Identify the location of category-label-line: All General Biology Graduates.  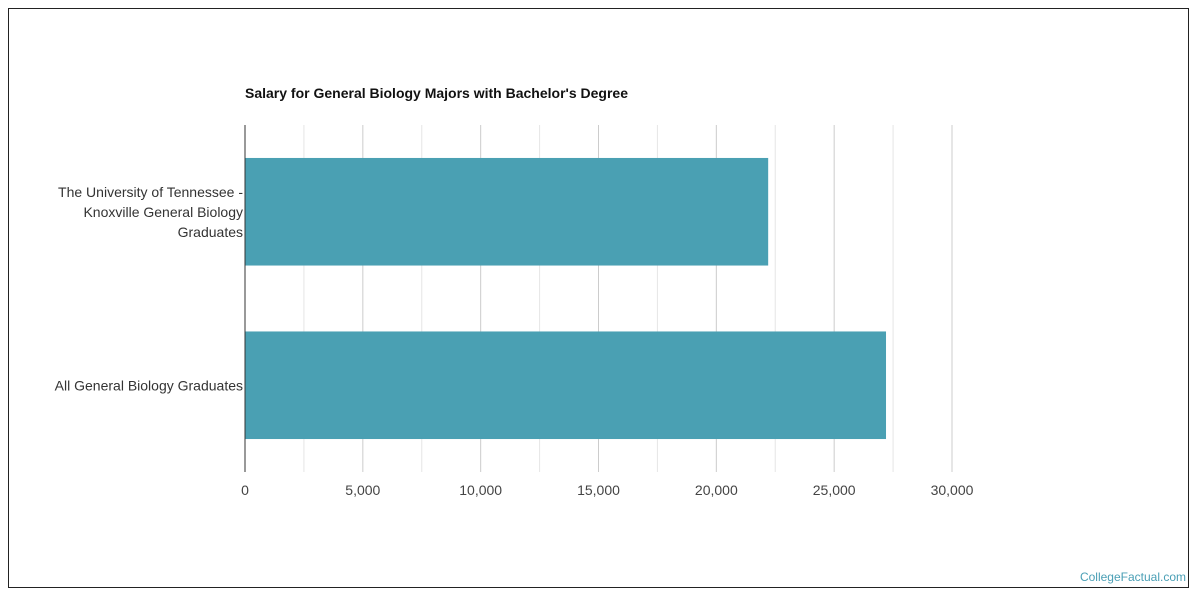
(149, 385).